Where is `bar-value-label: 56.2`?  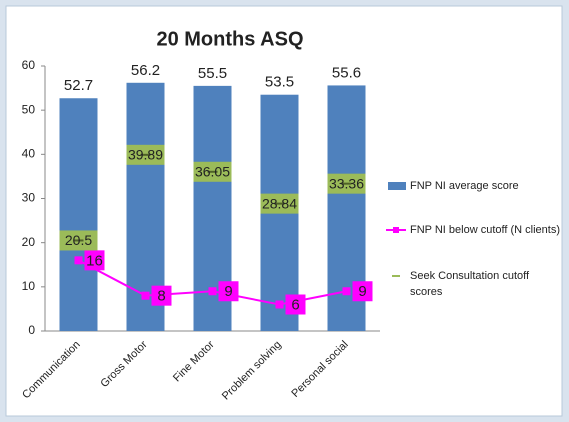
bar-value-label: 56.2 is located at coordinates (145, 70).